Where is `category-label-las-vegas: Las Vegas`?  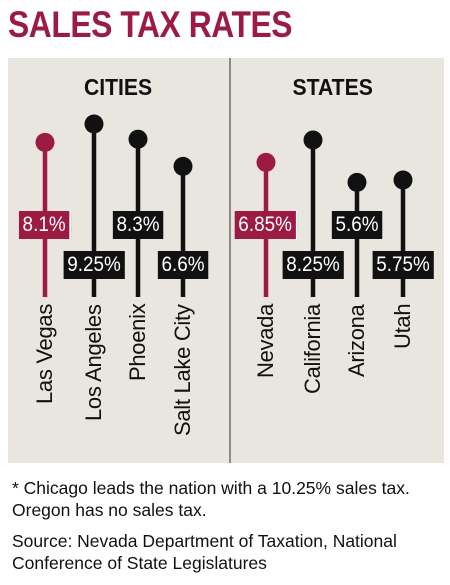 category-label-las-vegas: Las Vegas is located at coordinates (44, 353).